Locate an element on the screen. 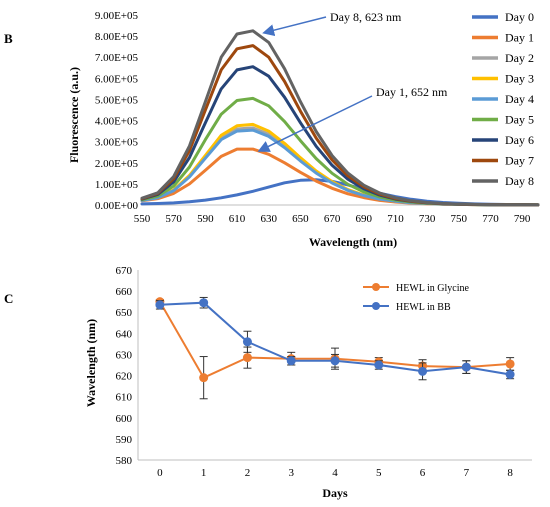 The height and width of the screenshot is (507, 550). legend-label: Day 8 is located at coordinates (519, 181).